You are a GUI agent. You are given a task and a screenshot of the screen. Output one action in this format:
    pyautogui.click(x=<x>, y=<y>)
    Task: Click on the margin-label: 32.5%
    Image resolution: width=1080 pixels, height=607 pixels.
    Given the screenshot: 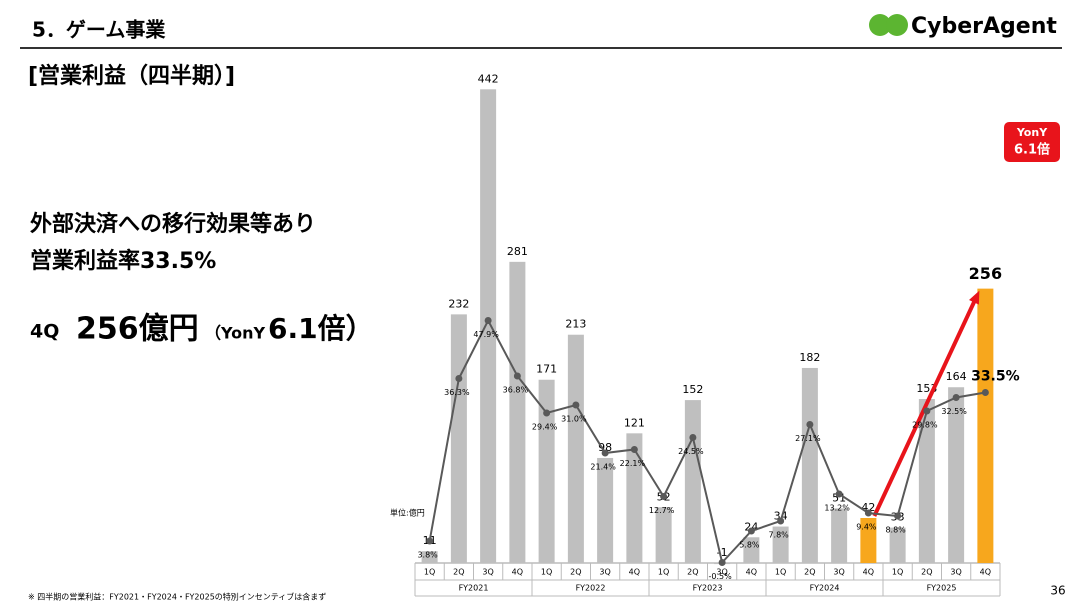 What is the action you would take?
    pyautogui.click(x=954, y=411)
    